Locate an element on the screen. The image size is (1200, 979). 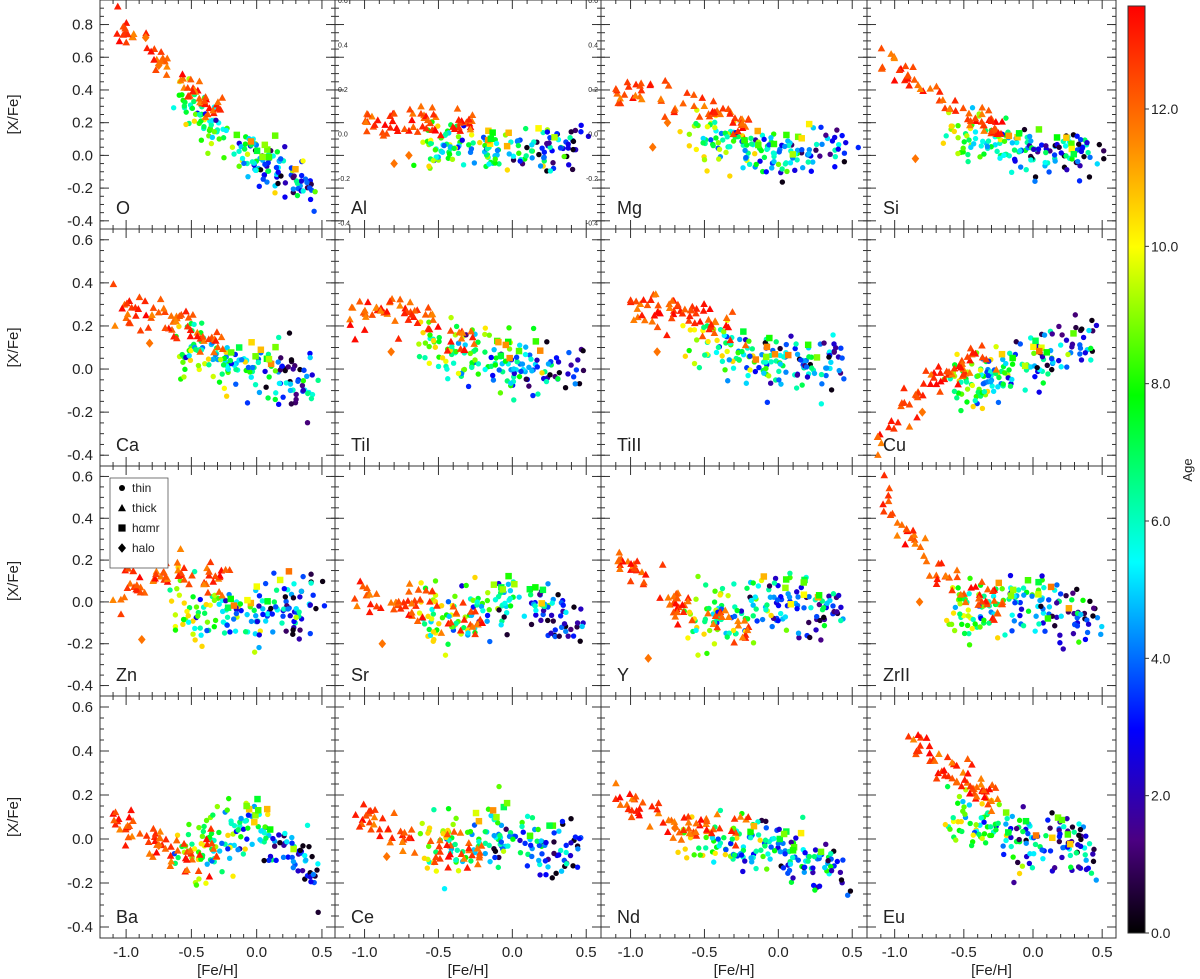
panel-frame is located at coordinates (734, 581).